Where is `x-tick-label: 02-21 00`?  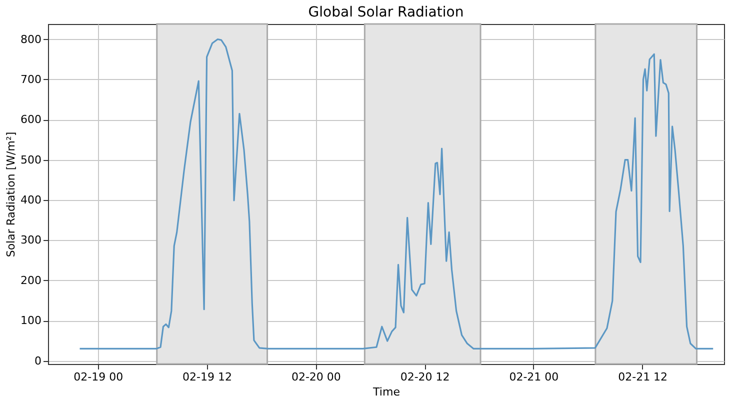 x-tick-label: 02-21 00 is located at coordinates (534, 377).